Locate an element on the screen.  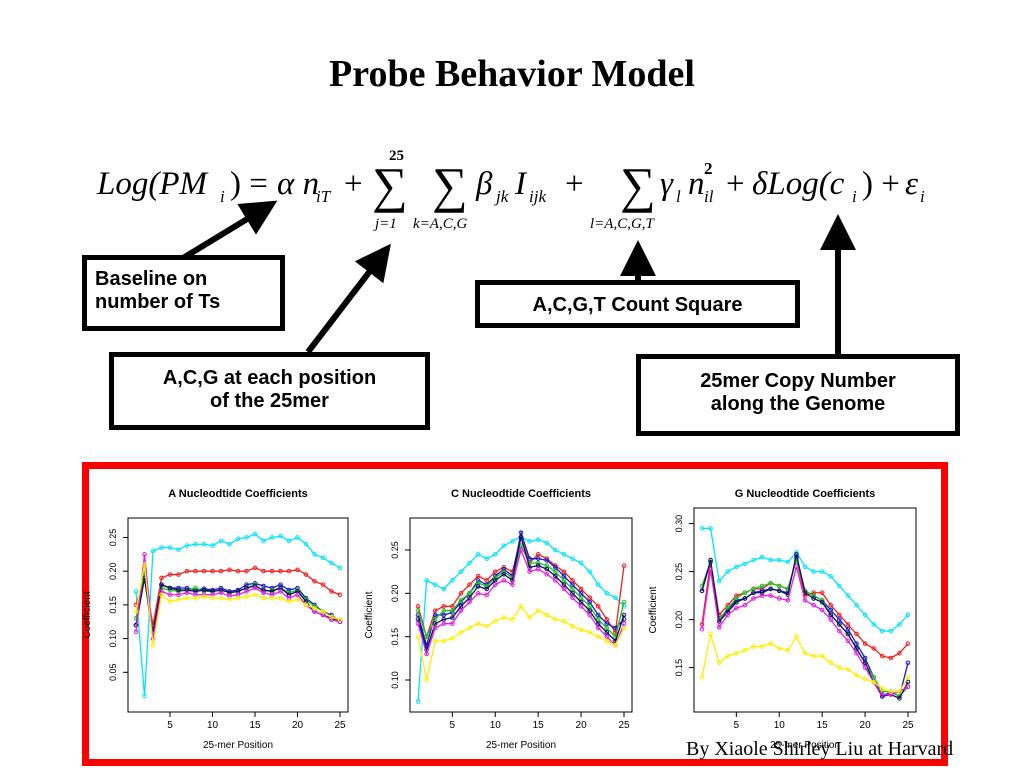
series-line-cyan is located at coordinates (238, 614).